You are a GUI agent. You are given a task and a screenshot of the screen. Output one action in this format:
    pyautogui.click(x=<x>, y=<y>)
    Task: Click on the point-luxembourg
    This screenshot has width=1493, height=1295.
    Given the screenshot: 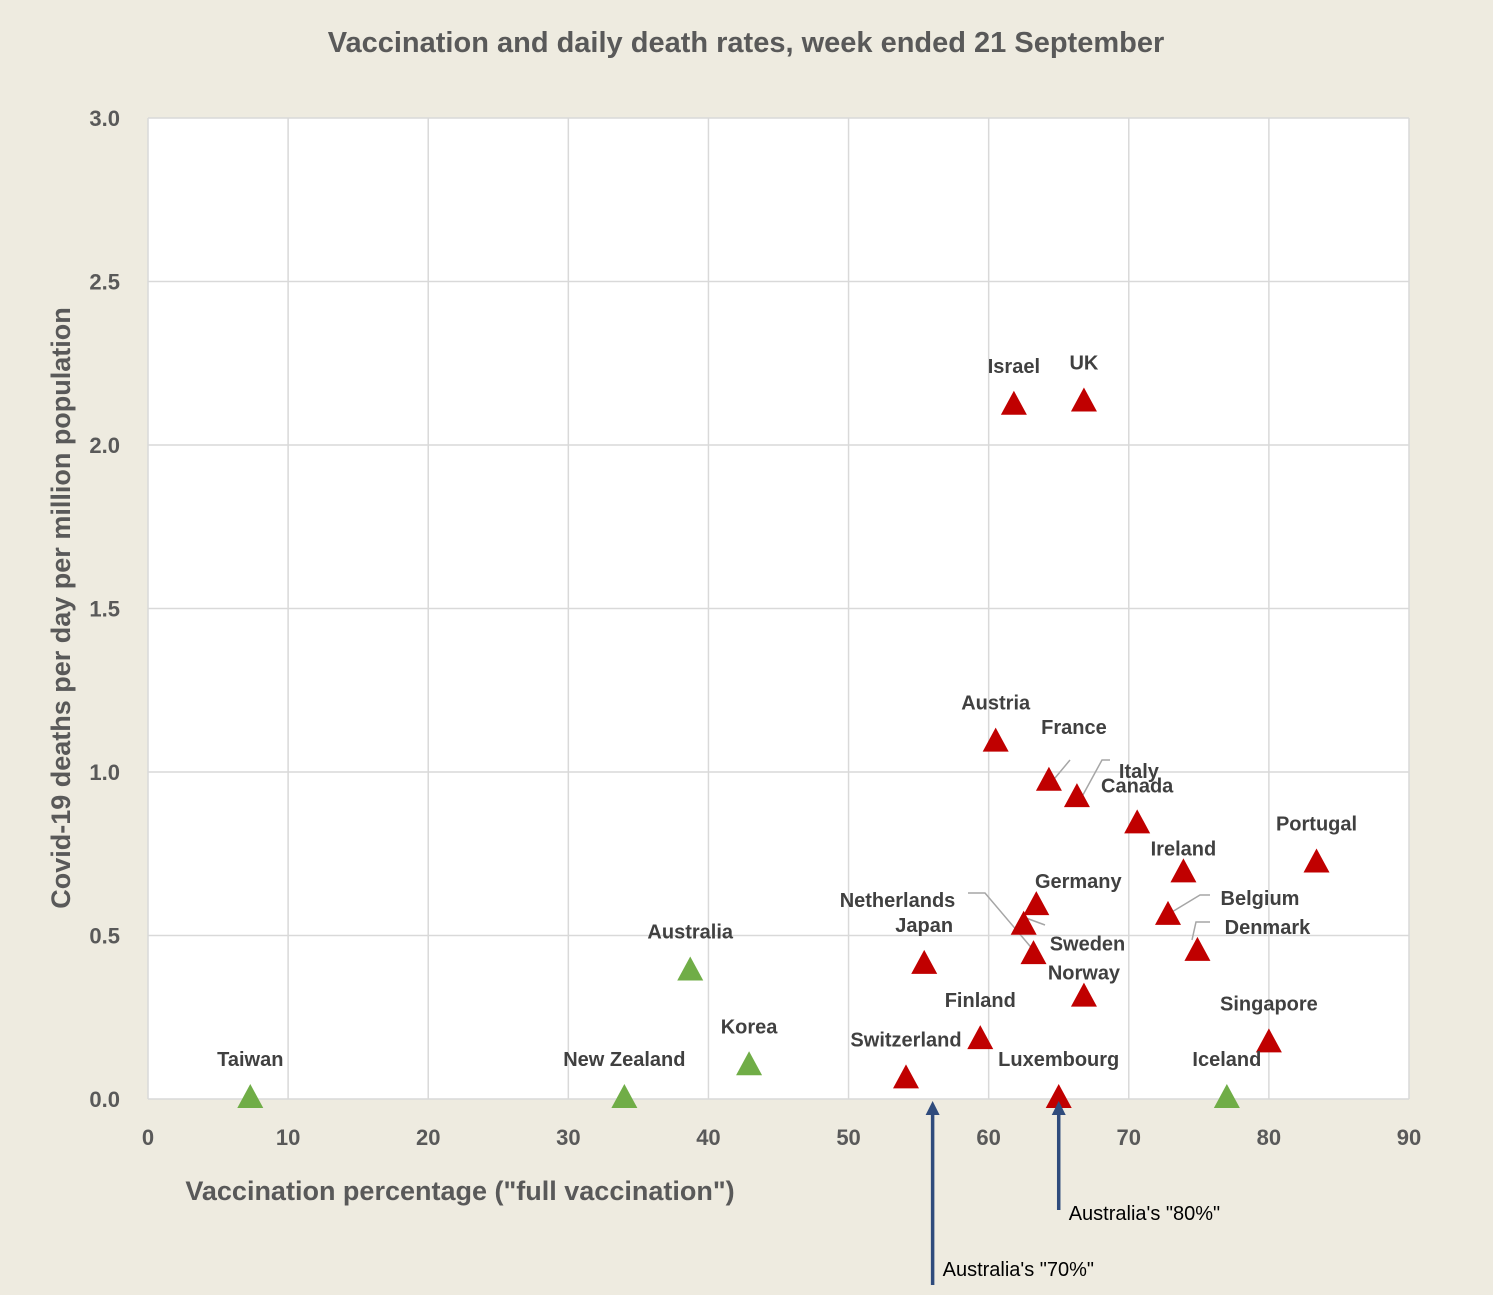 What is the action you would take?
    pyautogui.click(x=1058, y=1096)
    